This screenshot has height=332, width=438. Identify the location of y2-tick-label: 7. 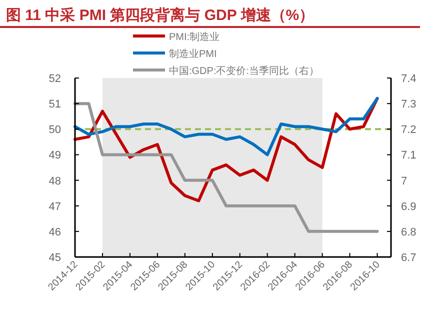
(404, 181).